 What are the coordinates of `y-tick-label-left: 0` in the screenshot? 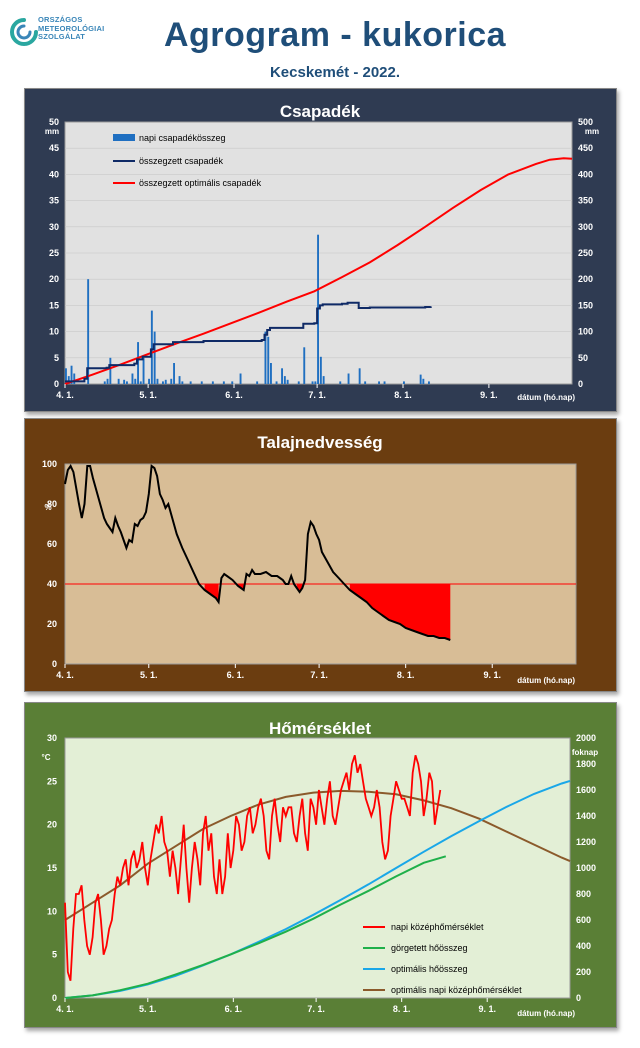 It's located at (54, 998).